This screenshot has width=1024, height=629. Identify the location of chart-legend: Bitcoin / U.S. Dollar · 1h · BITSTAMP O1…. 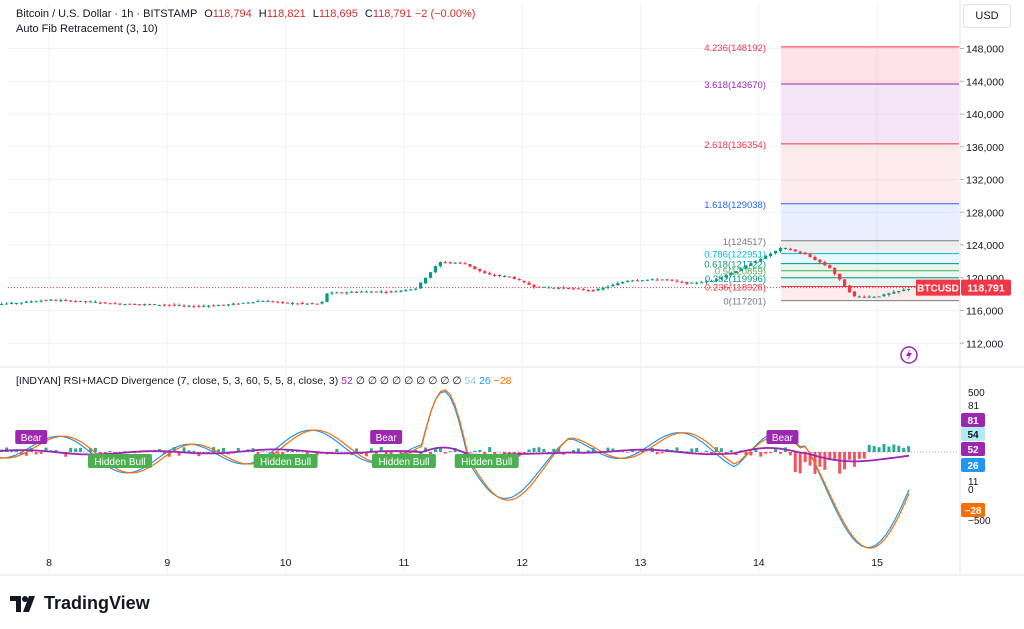
(246, 14).